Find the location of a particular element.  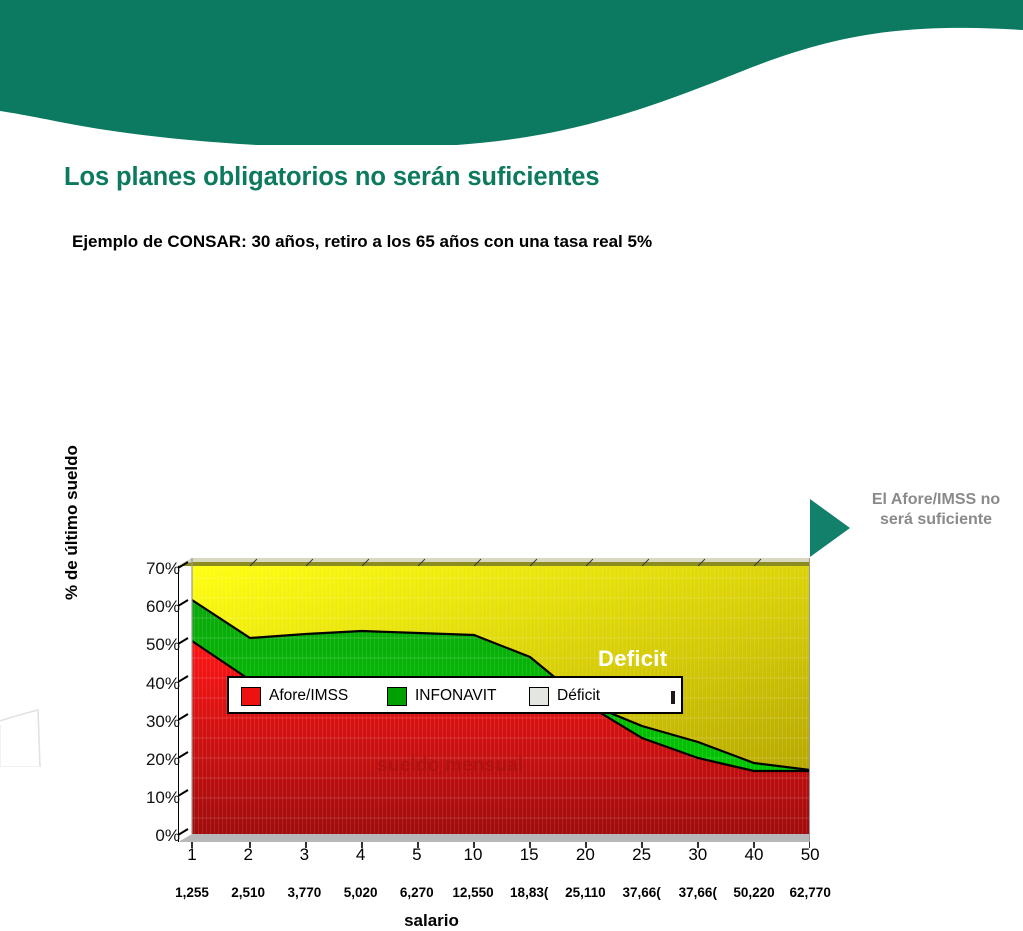

x-tick-label: 3 is located at coordinates (304, 854).